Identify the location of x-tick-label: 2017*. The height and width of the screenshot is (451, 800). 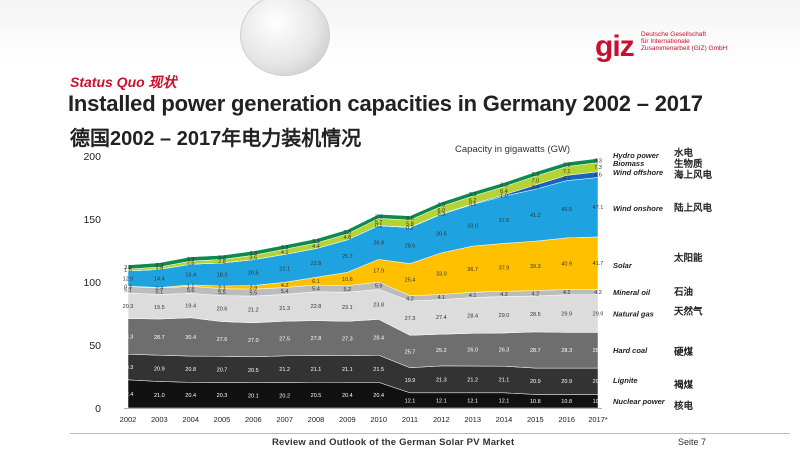
(598, 419).